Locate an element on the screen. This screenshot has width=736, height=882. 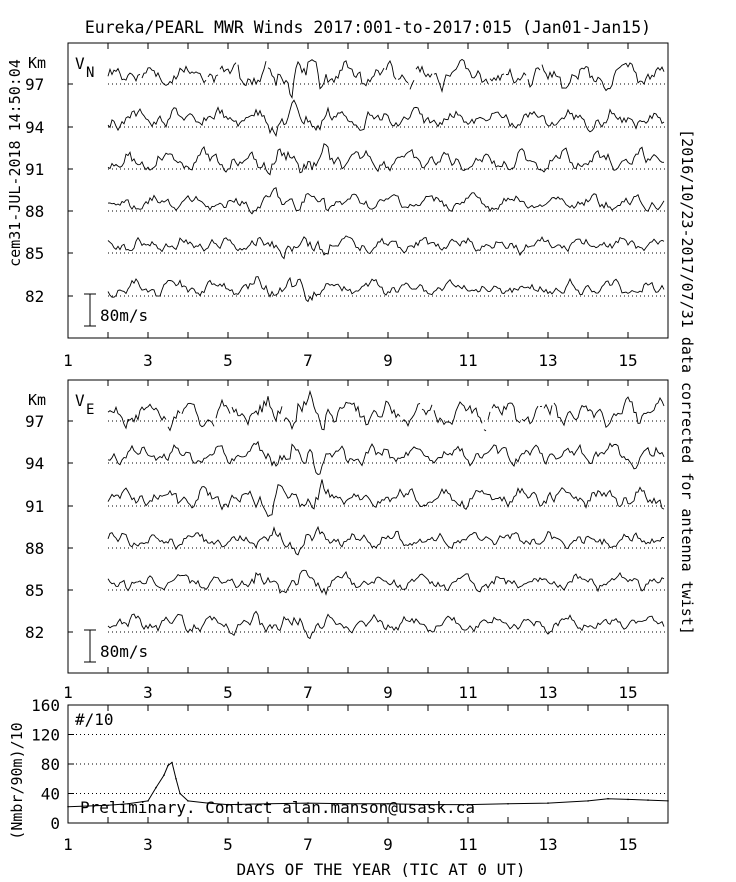
y-tick-label: 160 is located at coordinates (45, 705).